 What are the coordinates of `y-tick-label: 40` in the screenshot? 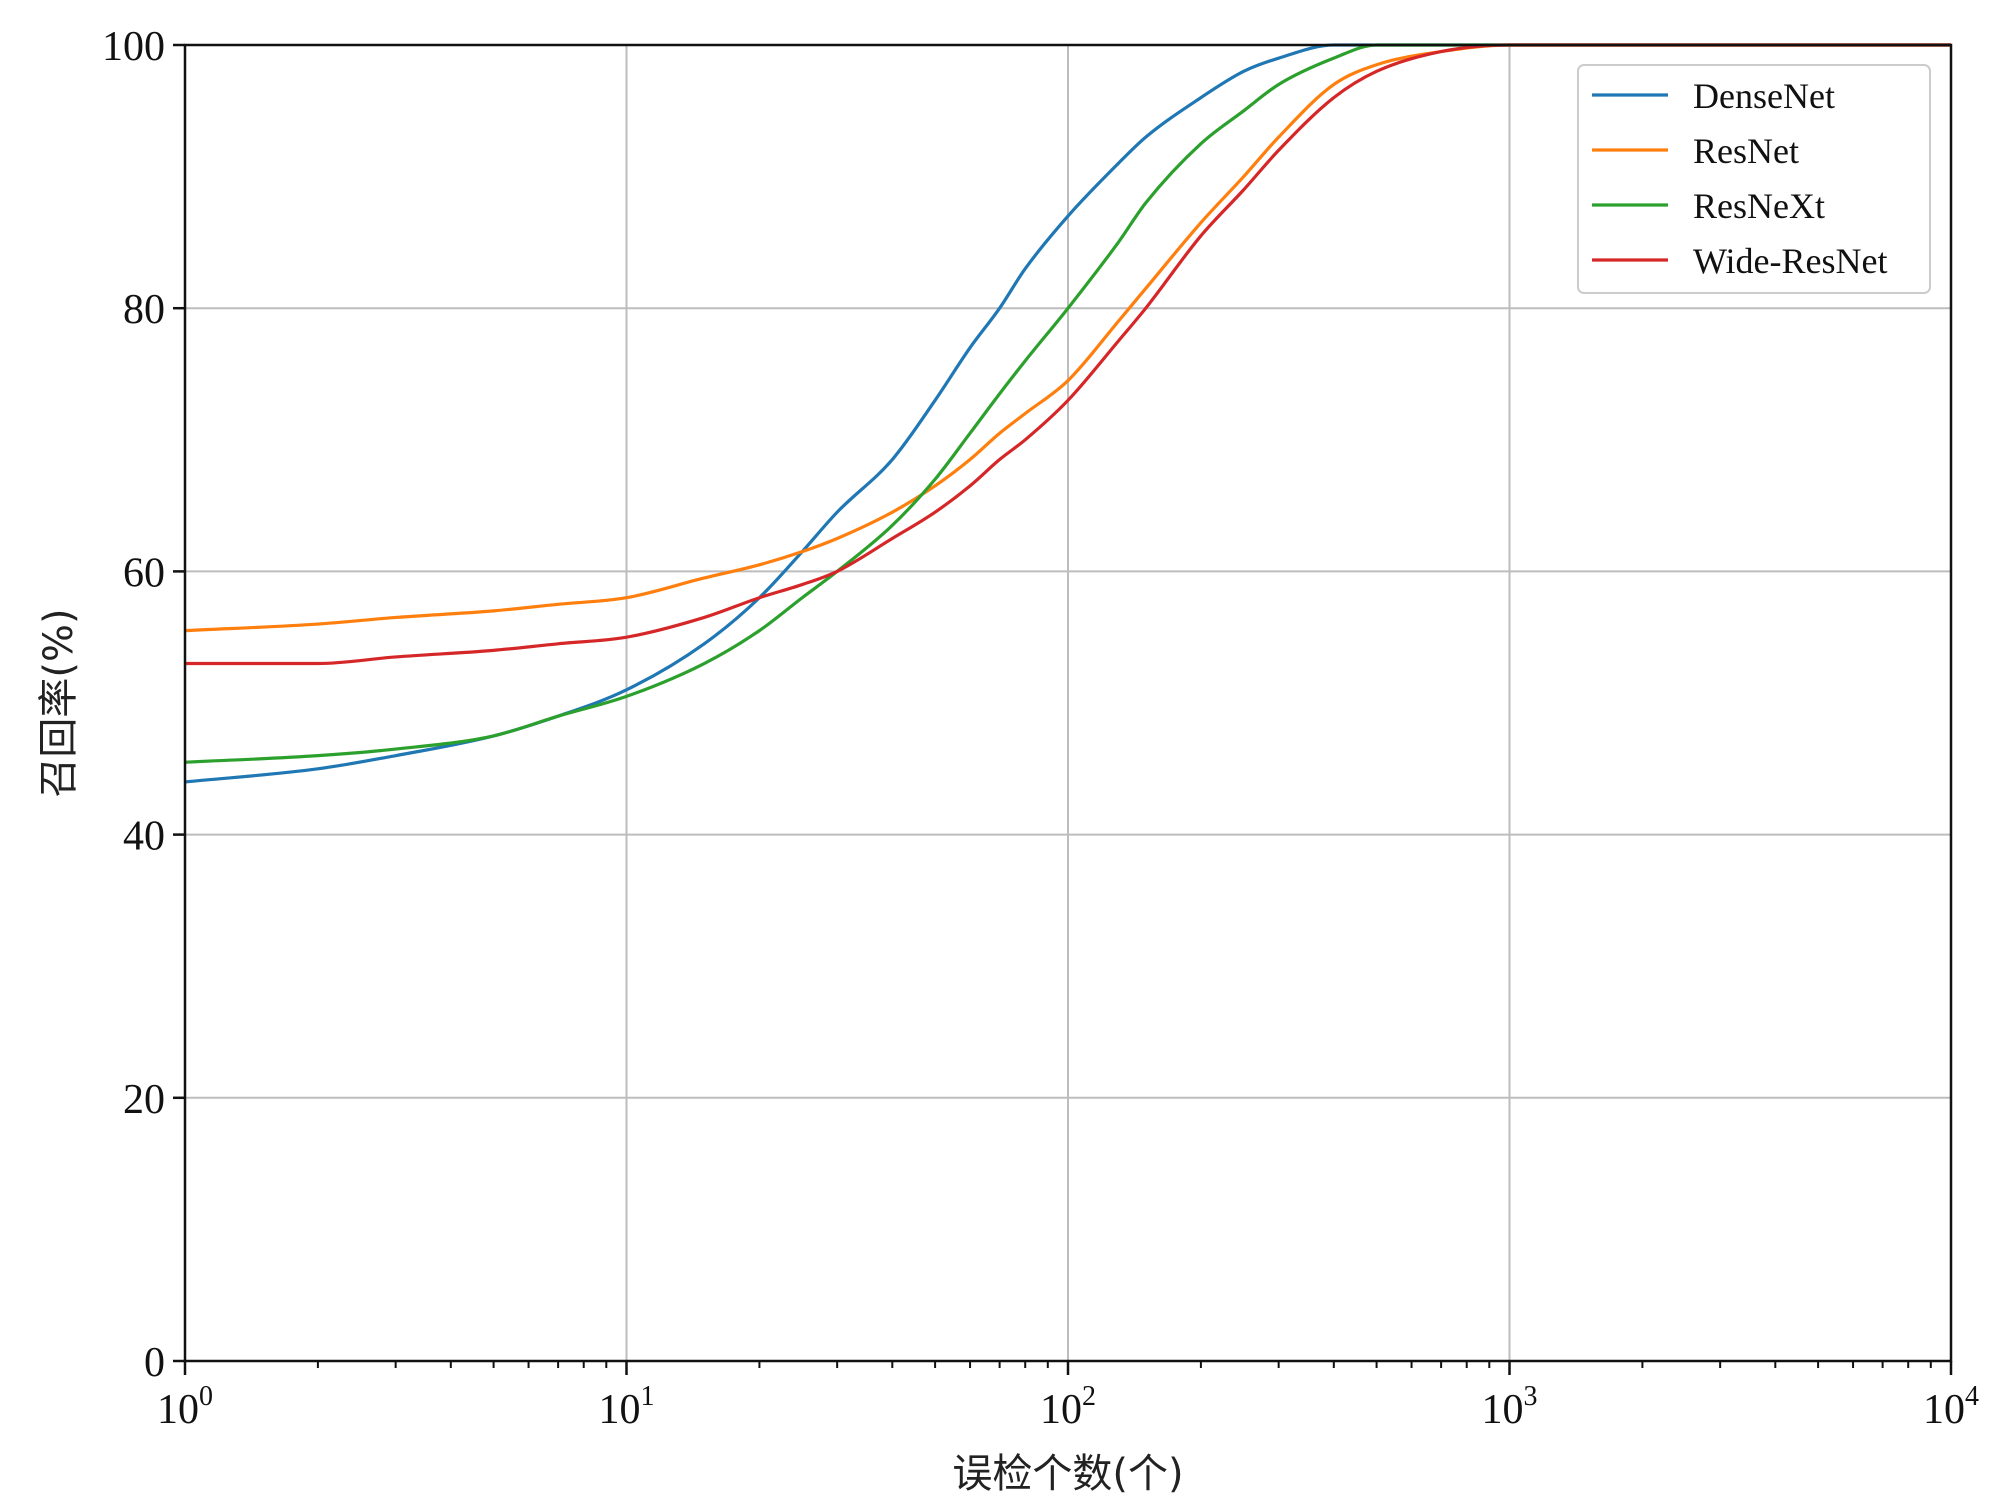 It's located at (144, 837).